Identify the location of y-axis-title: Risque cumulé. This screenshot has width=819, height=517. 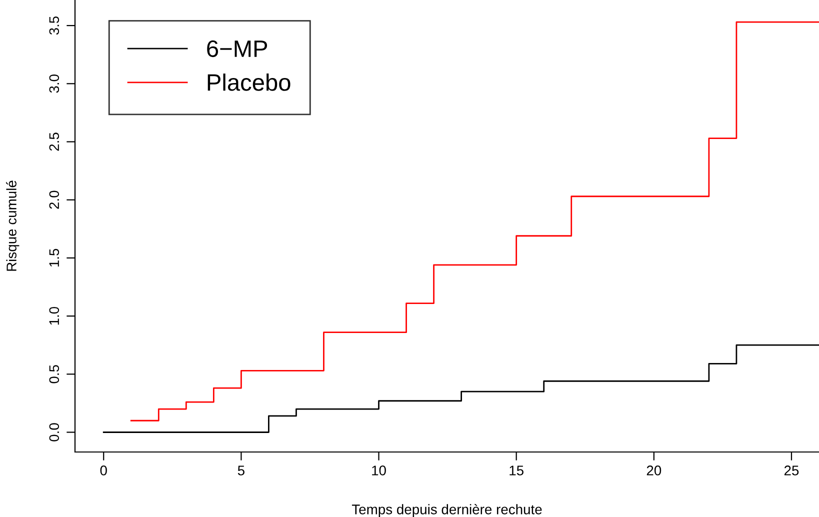
(13, 225).